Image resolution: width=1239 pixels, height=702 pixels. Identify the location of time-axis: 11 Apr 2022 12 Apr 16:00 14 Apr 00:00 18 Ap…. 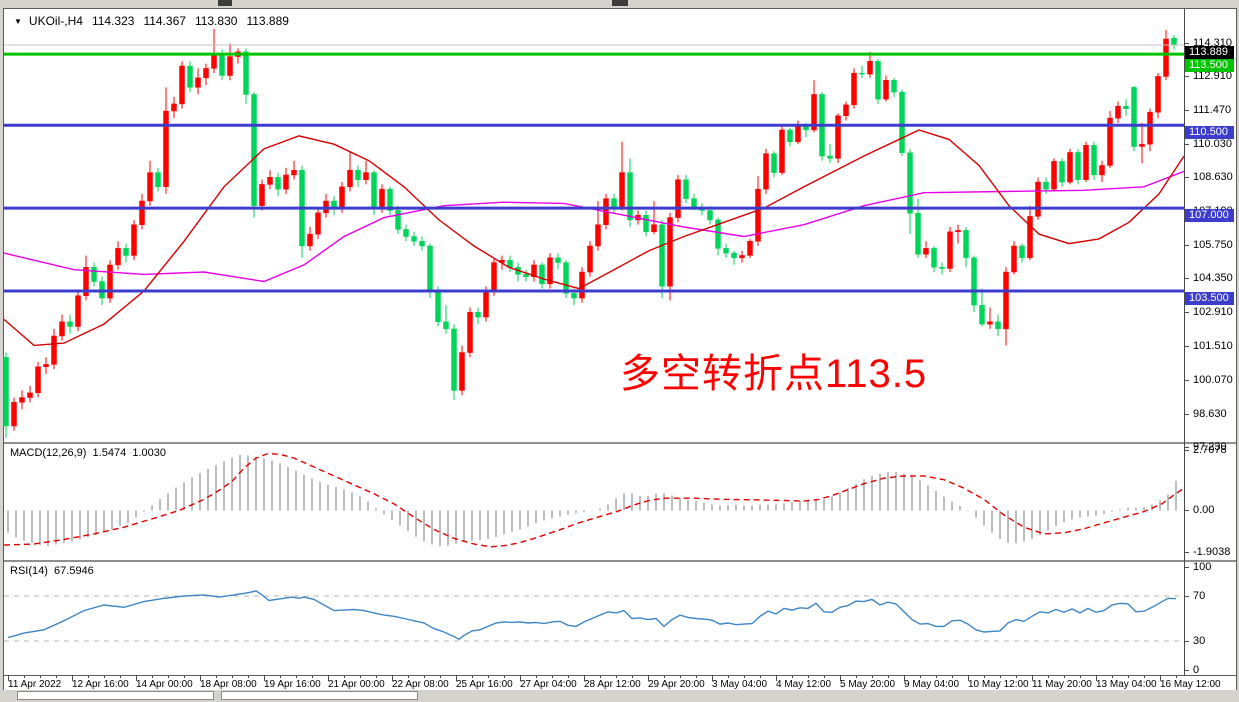
(620, 683).